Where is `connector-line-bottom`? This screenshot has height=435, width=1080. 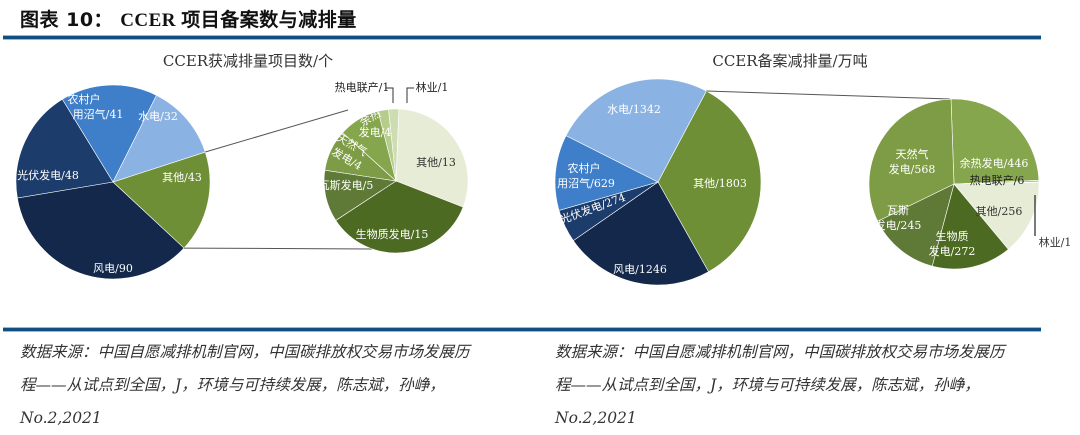
connector-line-bottom is located at coordinates (278, 248).